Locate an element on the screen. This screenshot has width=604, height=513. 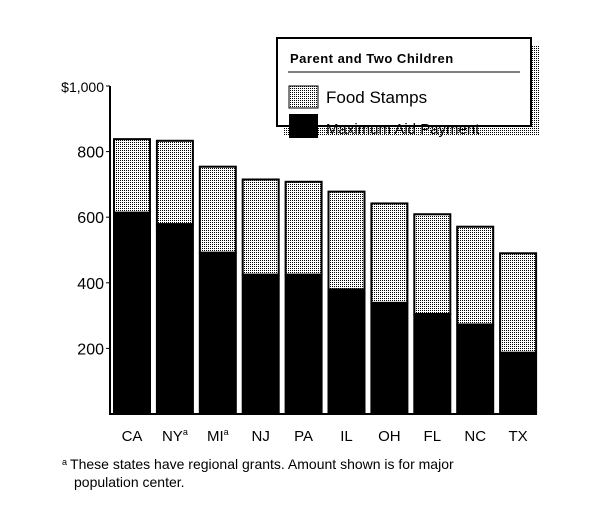
bar-ca is located at coordinates (132, 276).